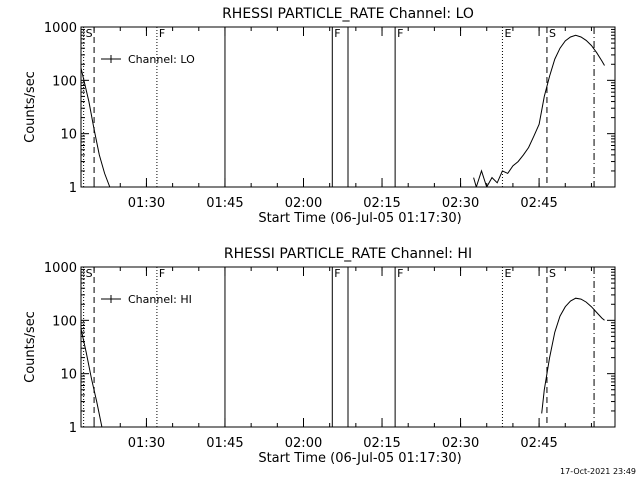 The height and width of the screenshot is (480, 640). I want to click on chart-title: RHESSI PARTICLE_RATE Channel: HI, so click(348, 254).